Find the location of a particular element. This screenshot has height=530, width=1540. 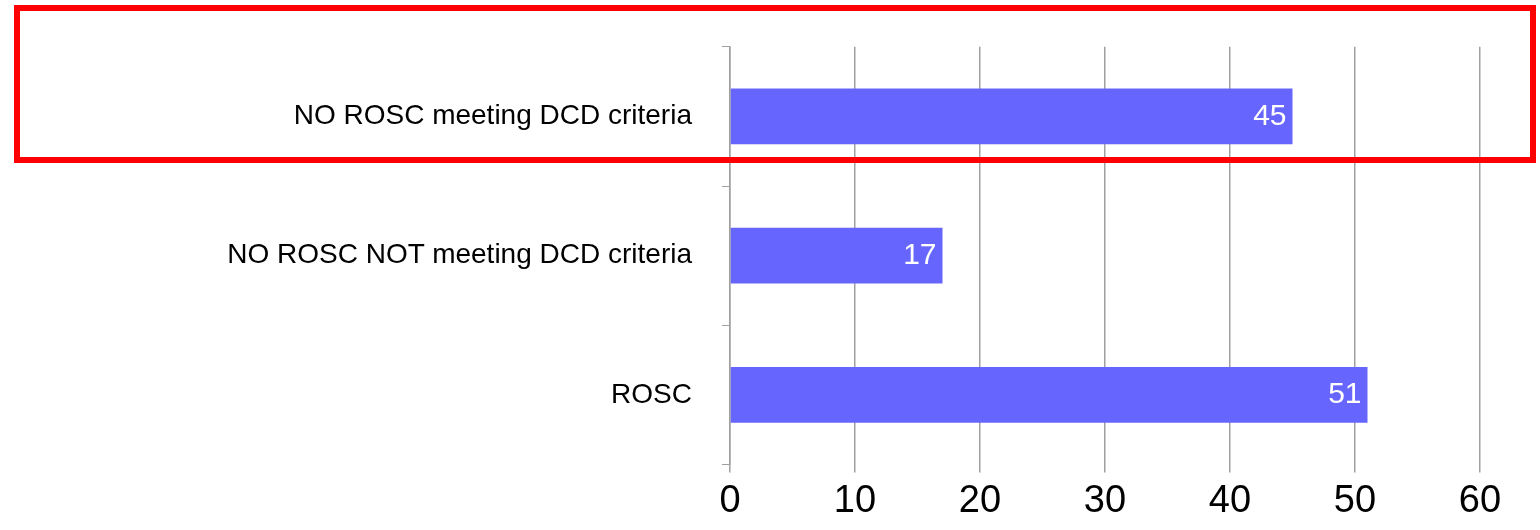

x-tick-label: 0 is located at coordinates (730, 498).